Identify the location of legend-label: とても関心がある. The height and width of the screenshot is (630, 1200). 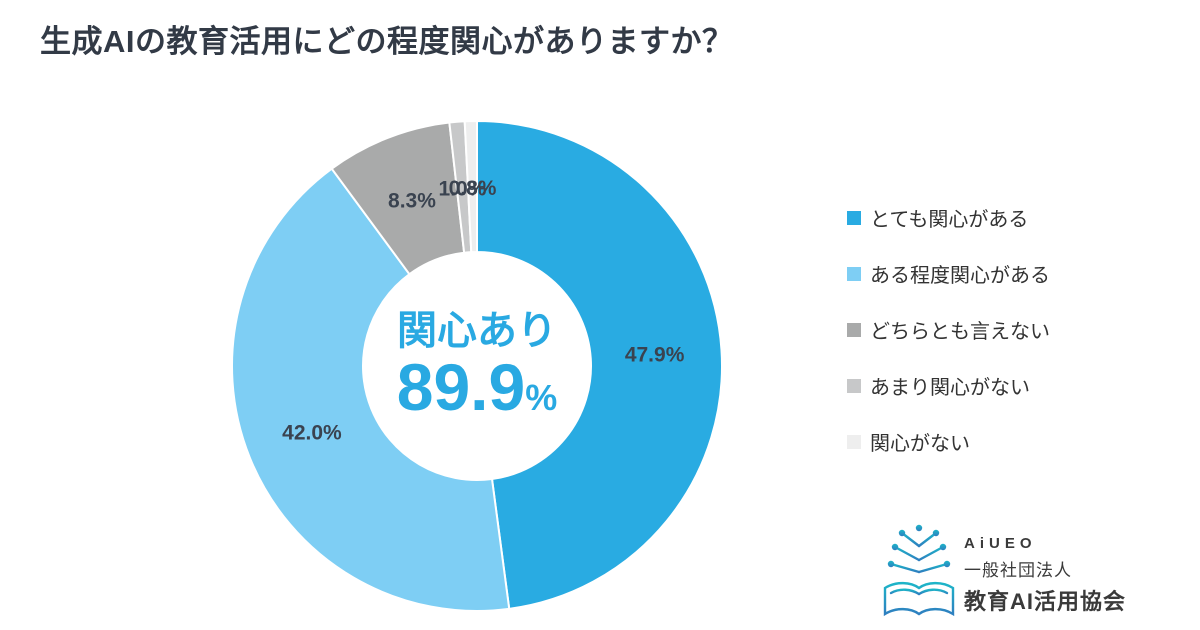
(949, 220).